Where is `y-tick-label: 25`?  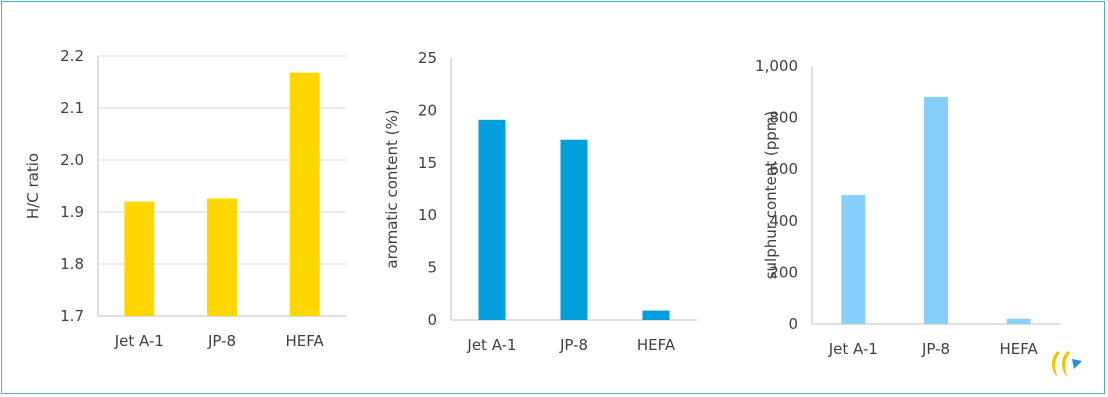 y-tick-label: 25 is located at coordinates (427, 58).